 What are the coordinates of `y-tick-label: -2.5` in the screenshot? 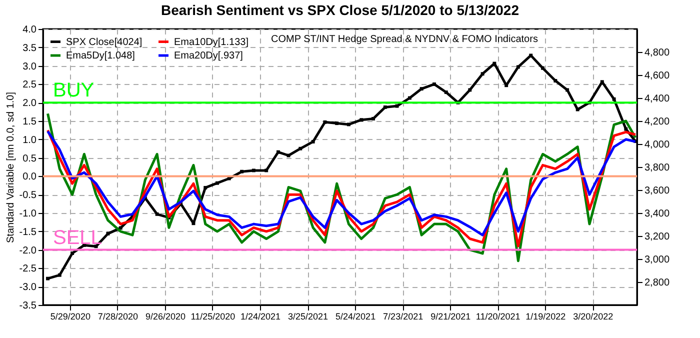 It's located at (28, 269).